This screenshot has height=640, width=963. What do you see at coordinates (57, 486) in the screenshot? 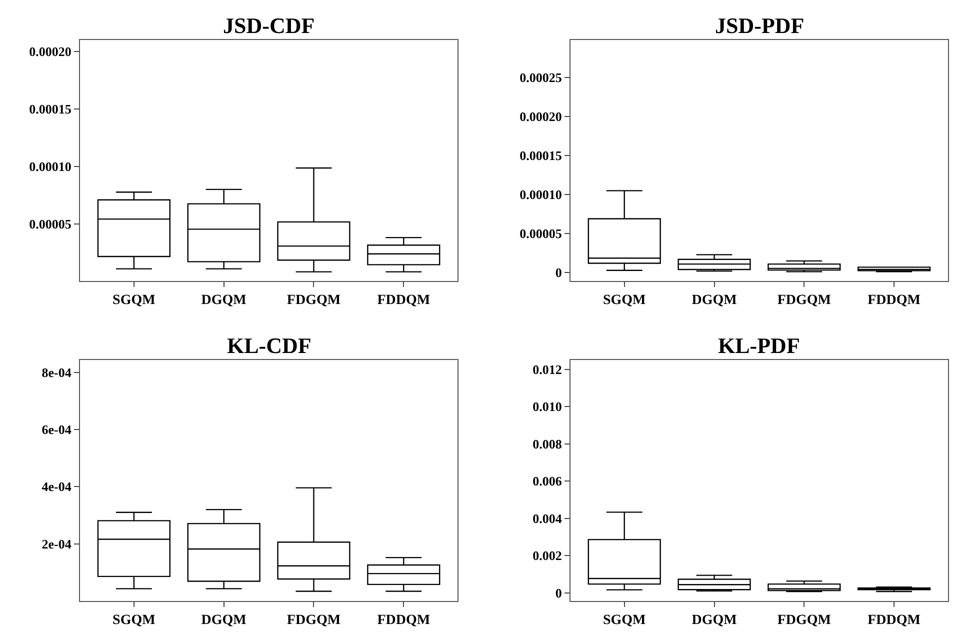
I see `y-tick-label: 4e-04` at bounding box center [57, 486].